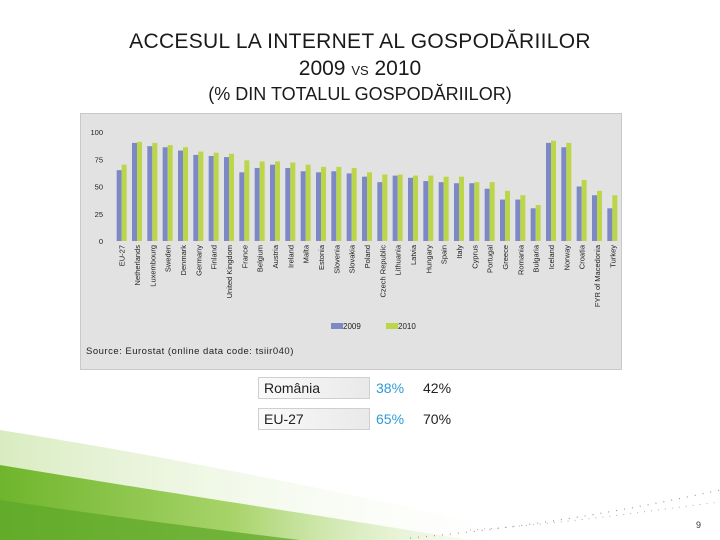  I want to click on x-tick-label: Latvia, so click(413, 254).